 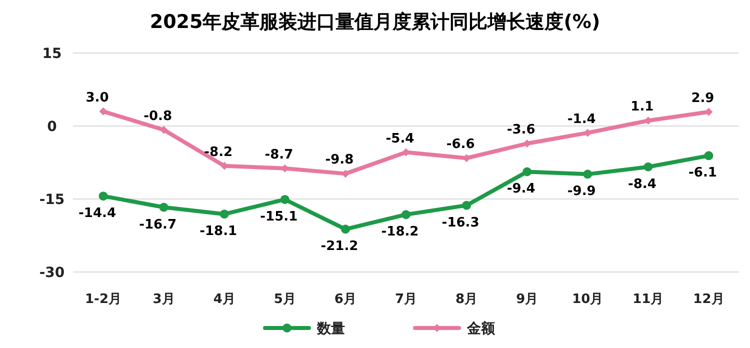 I want to click on data-label: -9.4, so click(x=521, y=189).